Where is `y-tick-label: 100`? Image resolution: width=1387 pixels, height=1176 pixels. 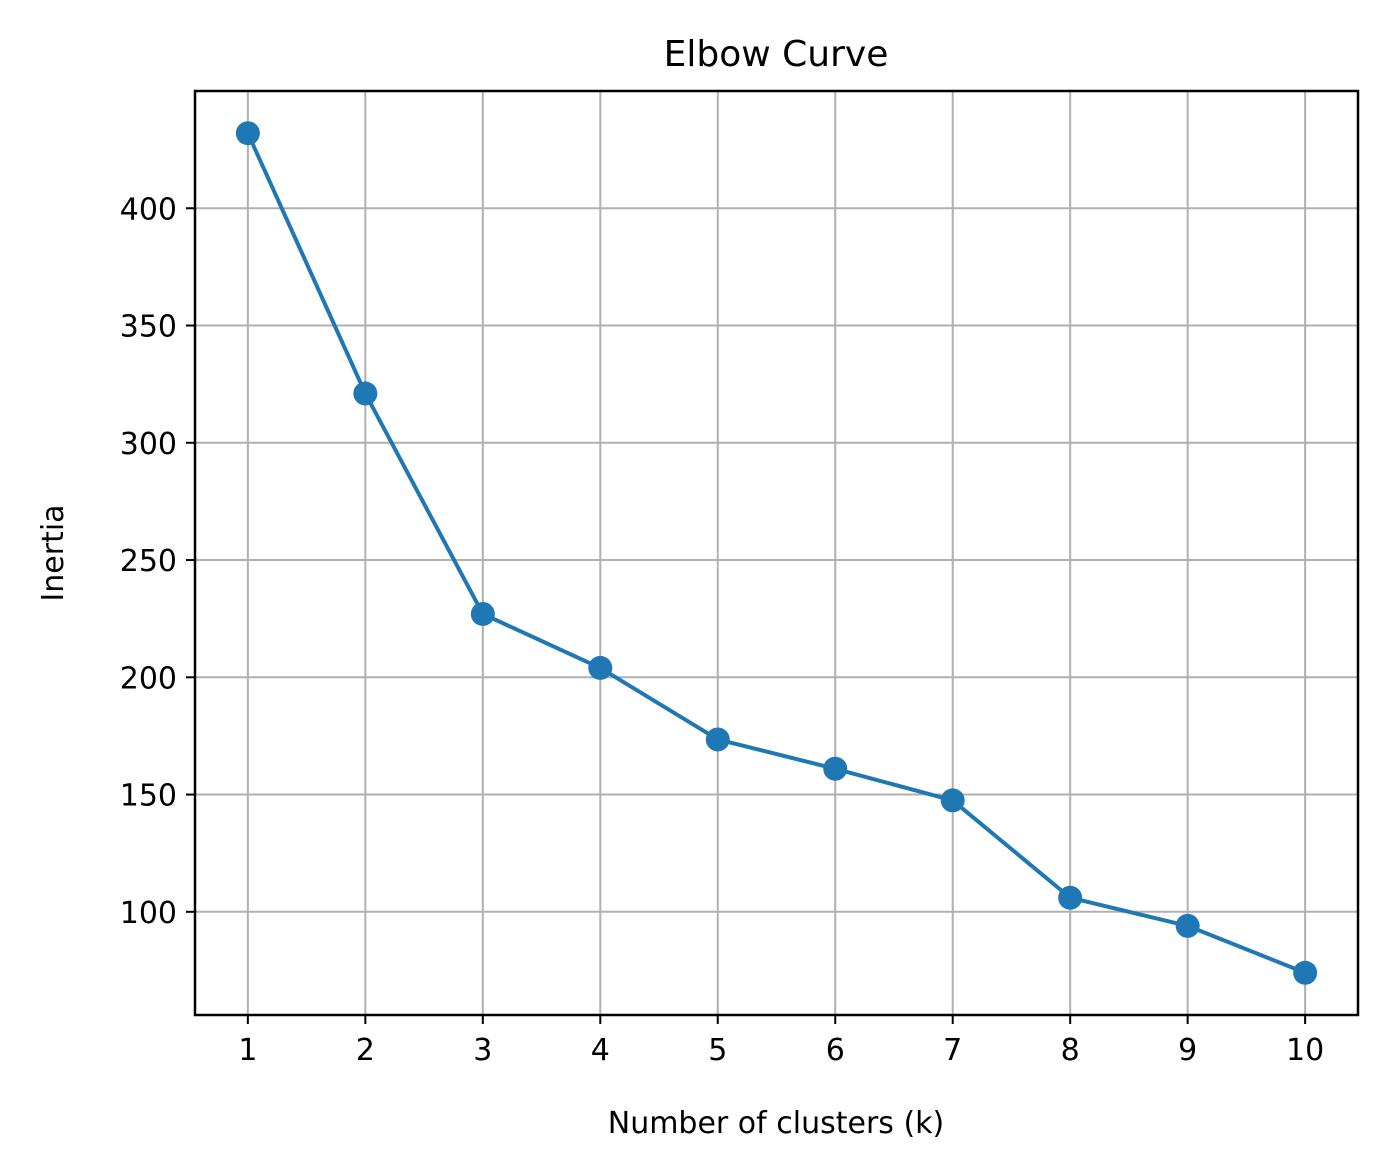
y-tick-label: 100 is located at coordinates (148, 913).